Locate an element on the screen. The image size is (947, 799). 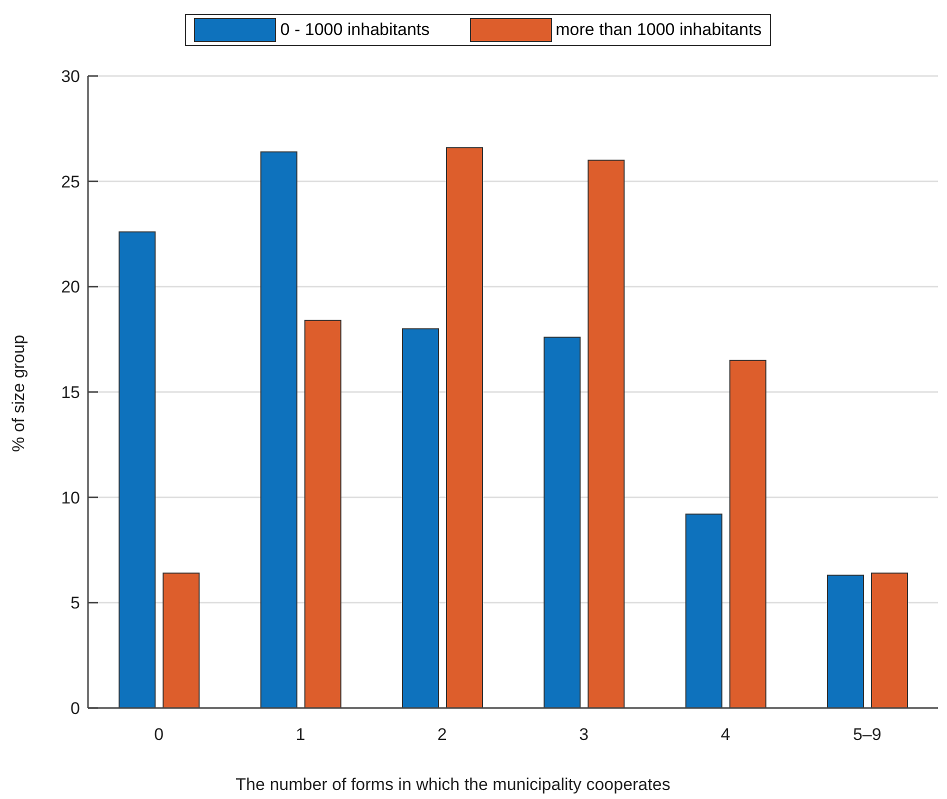
y-tick-label: 5 is located at coordinates (75, 603).